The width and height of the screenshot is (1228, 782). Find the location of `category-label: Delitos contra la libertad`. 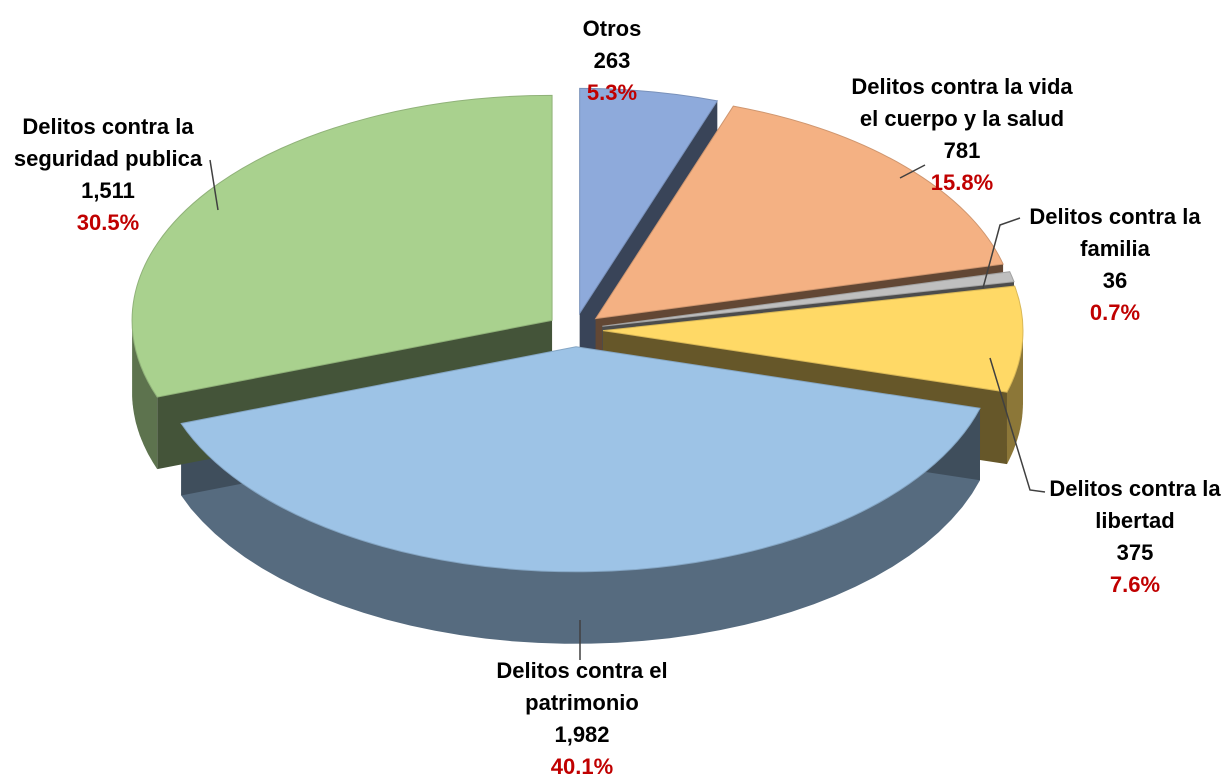

category-label: Delitos contra la libertad is located at coordinates (1135, 504).